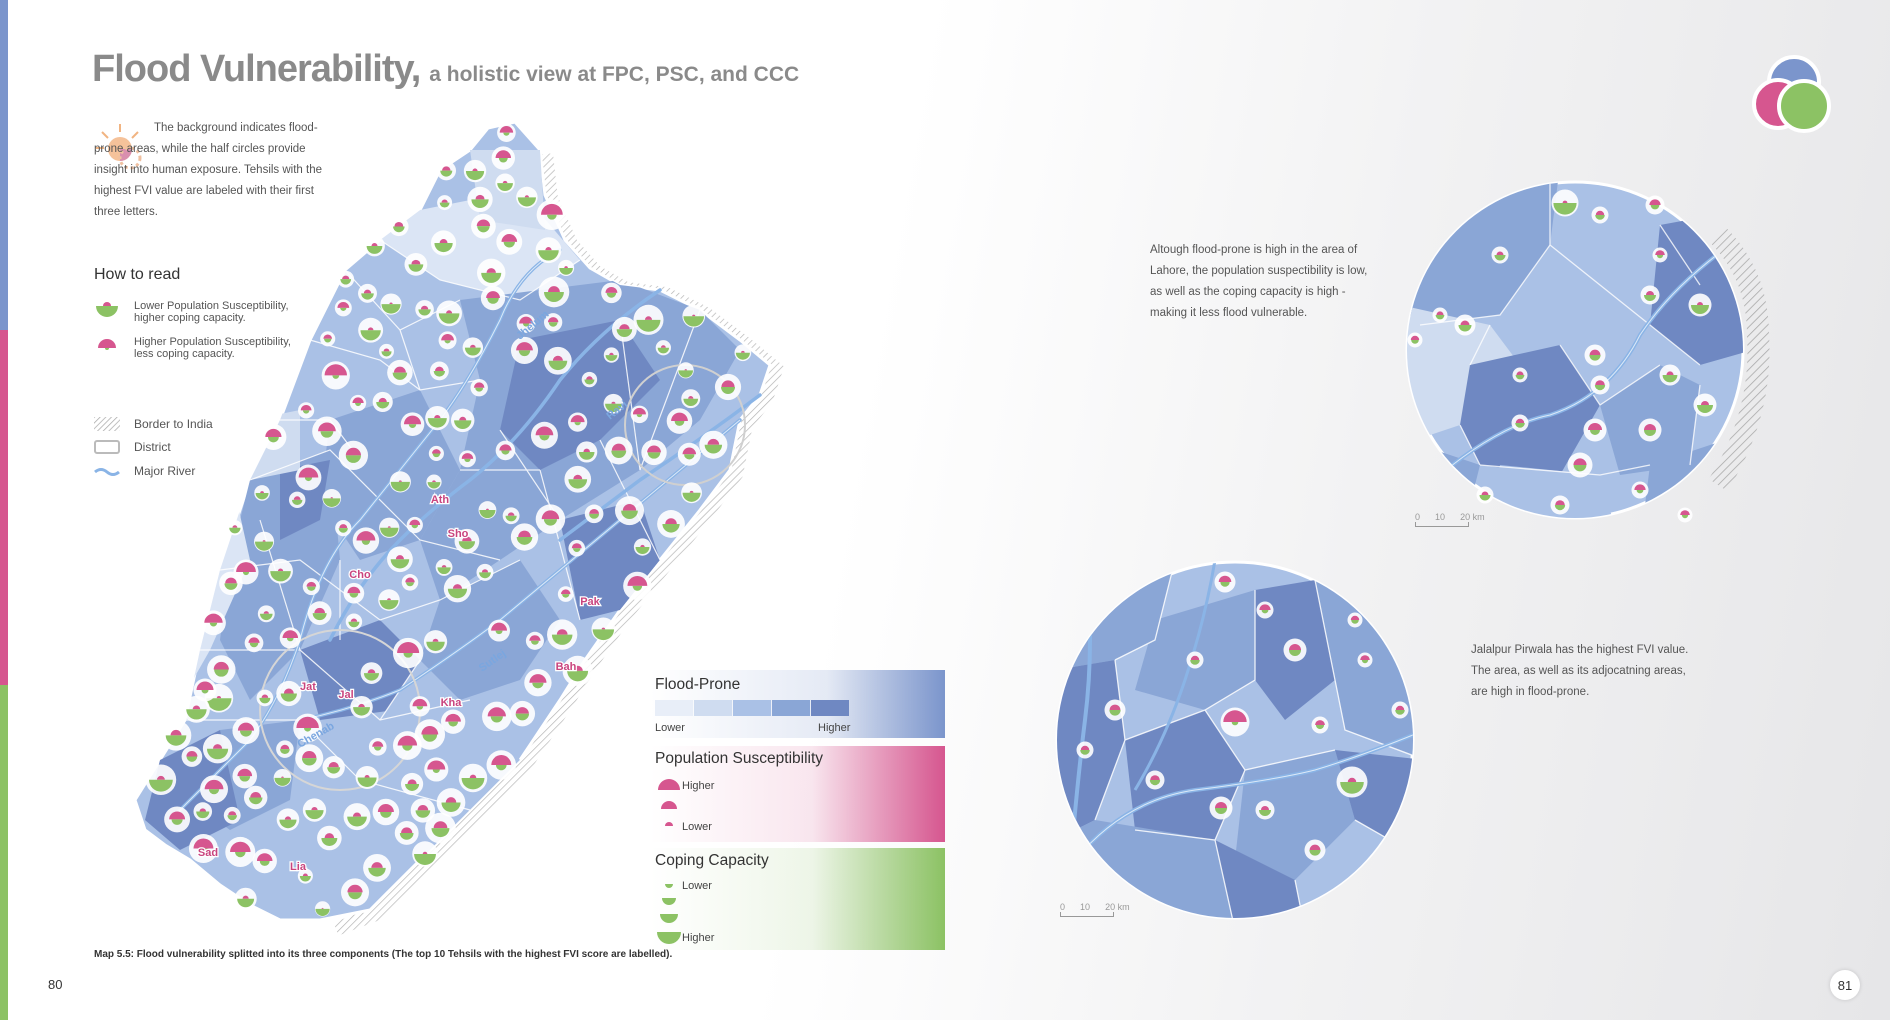 This screenshot has width=1890, height=1020. I want to click on section-strip-blue, so click(4, 165).